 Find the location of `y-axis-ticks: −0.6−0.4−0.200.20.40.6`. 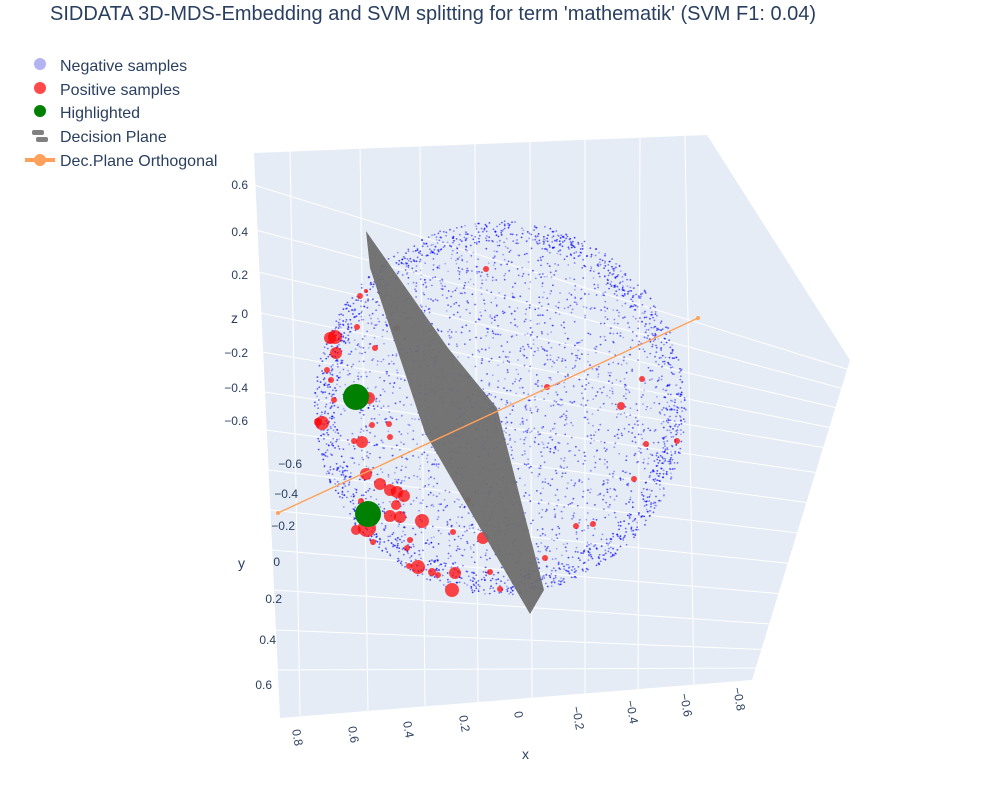

y-axis-ticks: −0.6−0.4−0.200.20.40.6 is located at coordinates (278, 574).